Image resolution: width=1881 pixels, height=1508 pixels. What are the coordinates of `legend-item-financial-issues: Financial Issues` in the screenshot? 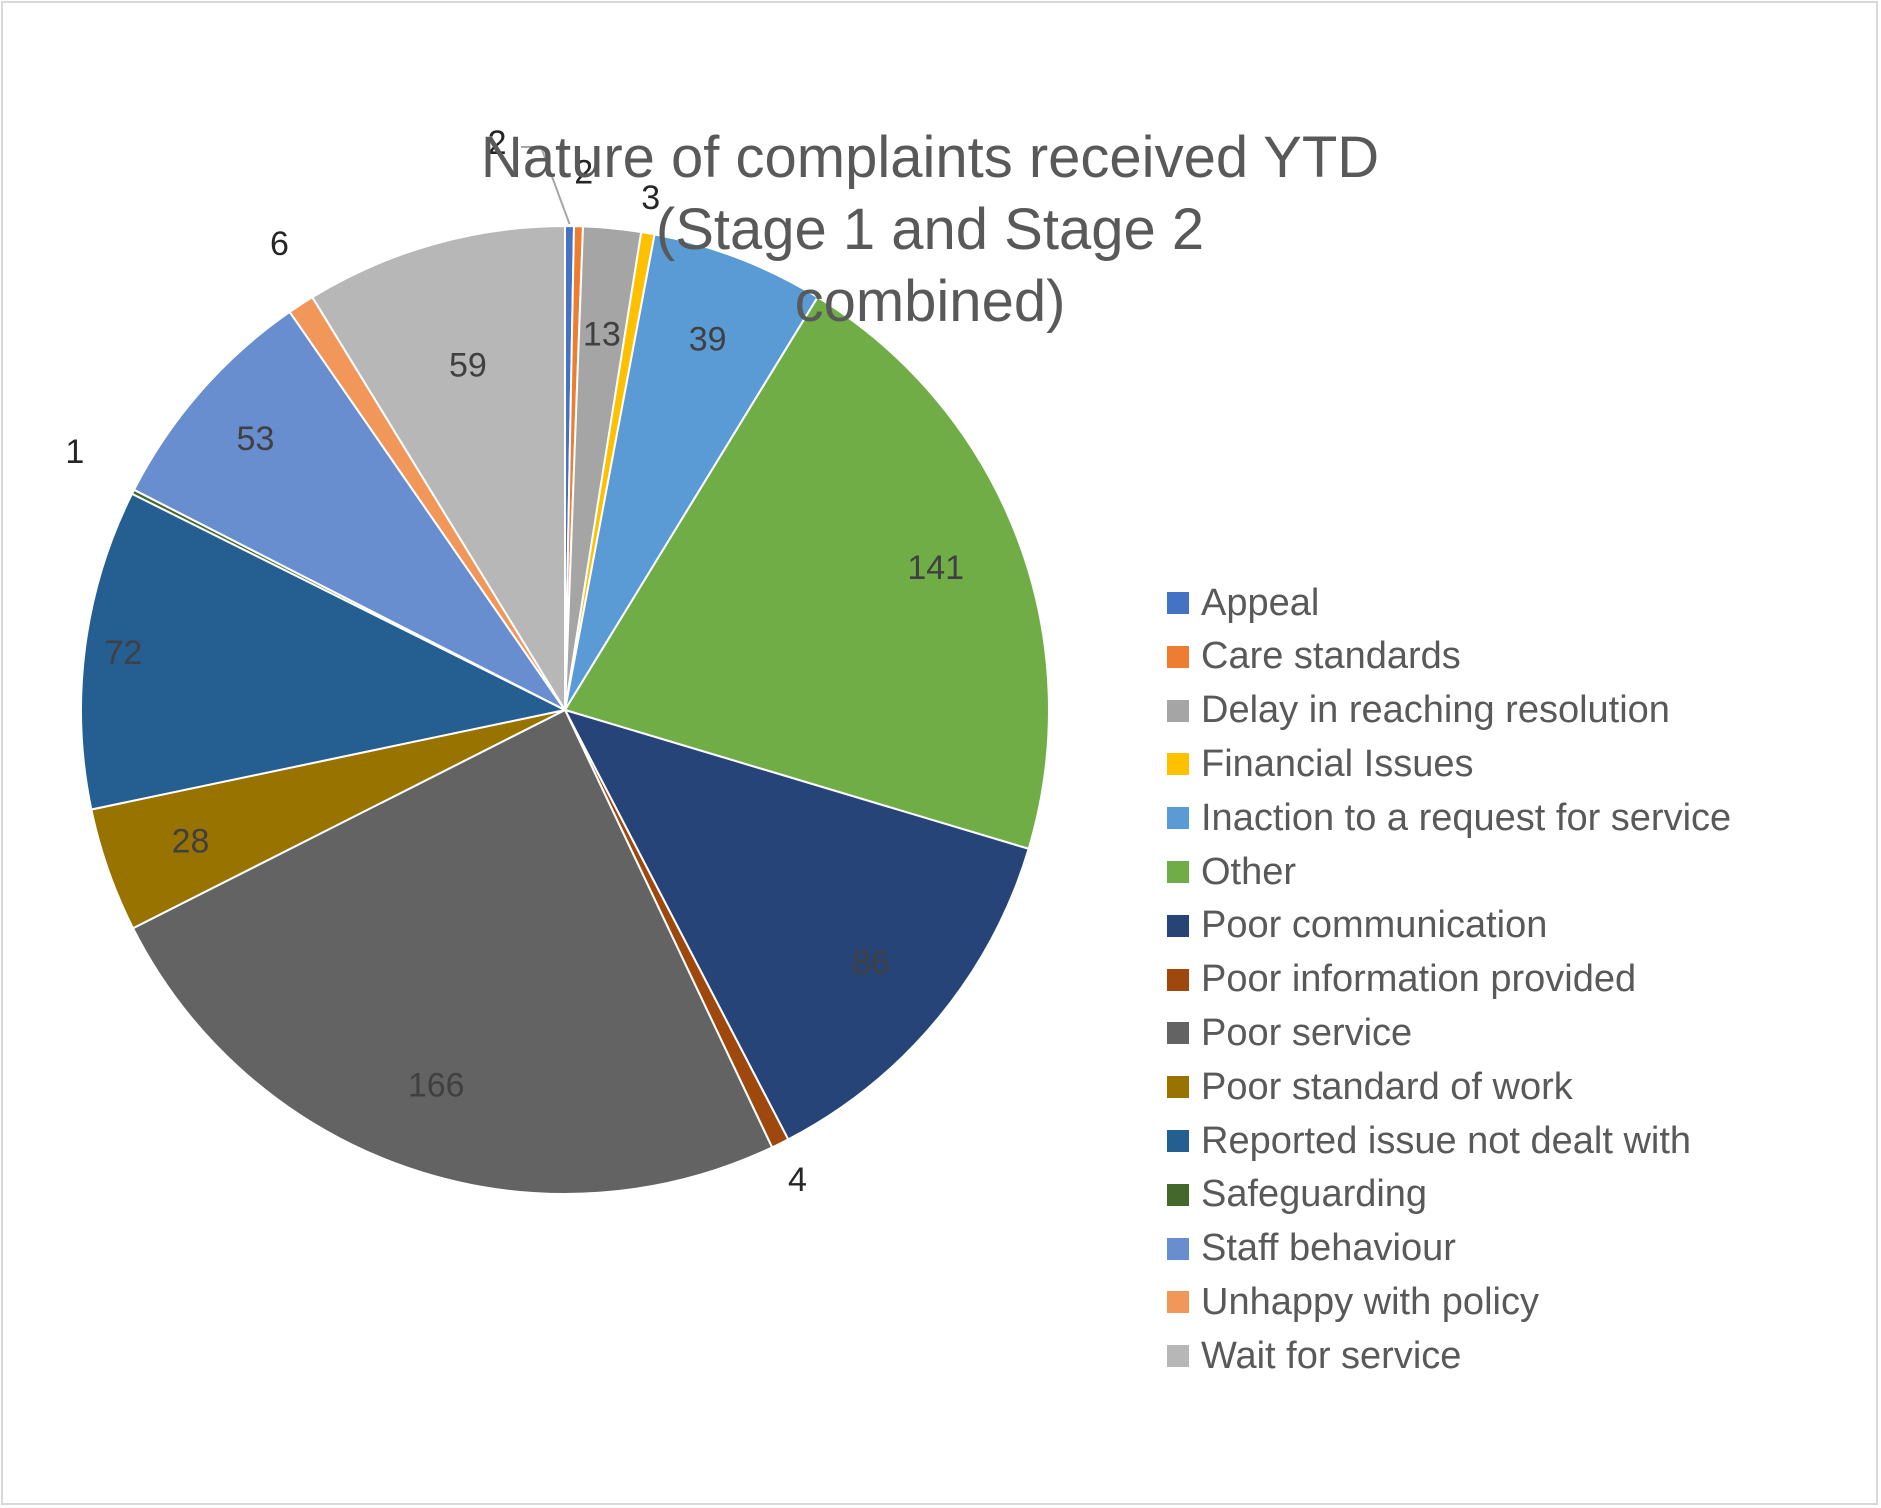 It's located at (1320, 763).